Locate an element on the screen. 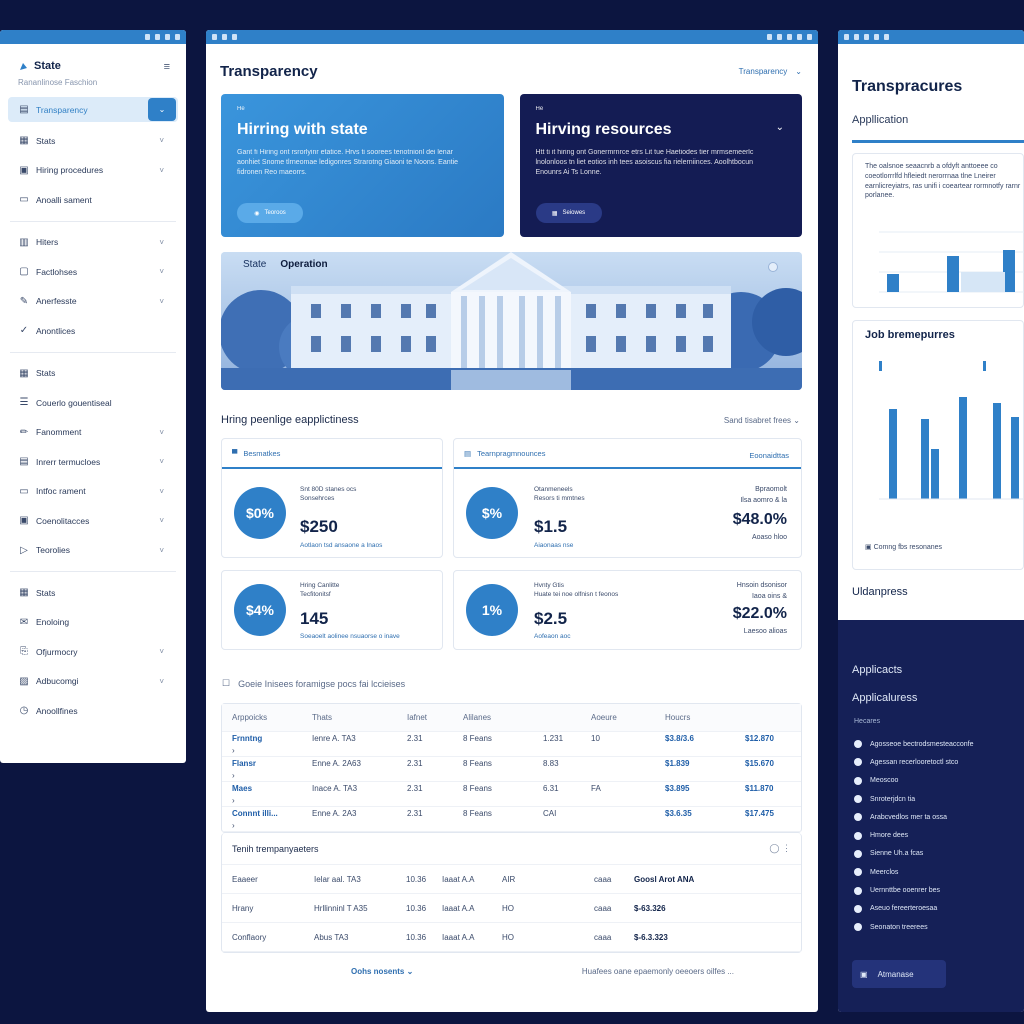  sidebar-titlebar is located at coordinates (93, 37).